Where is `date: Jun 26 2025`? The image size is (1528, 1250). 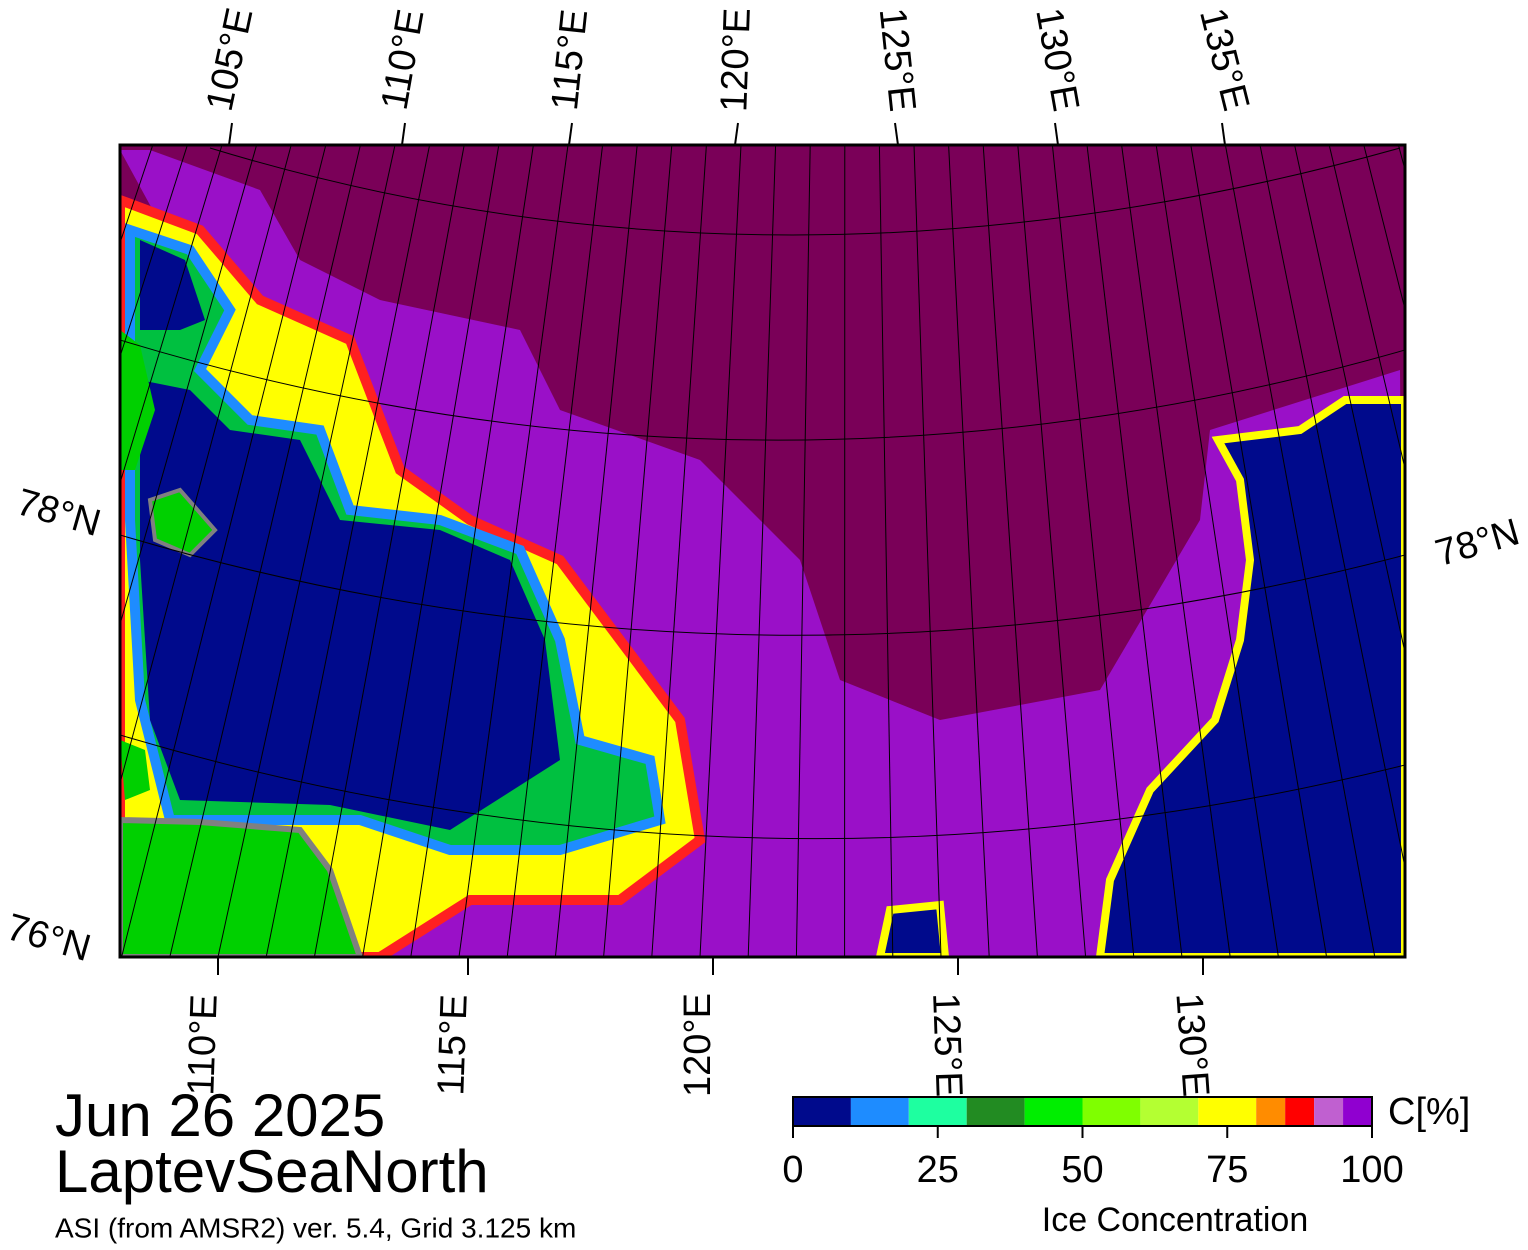 date: Jun 26 2025 is located at coordinates (220, 1115).